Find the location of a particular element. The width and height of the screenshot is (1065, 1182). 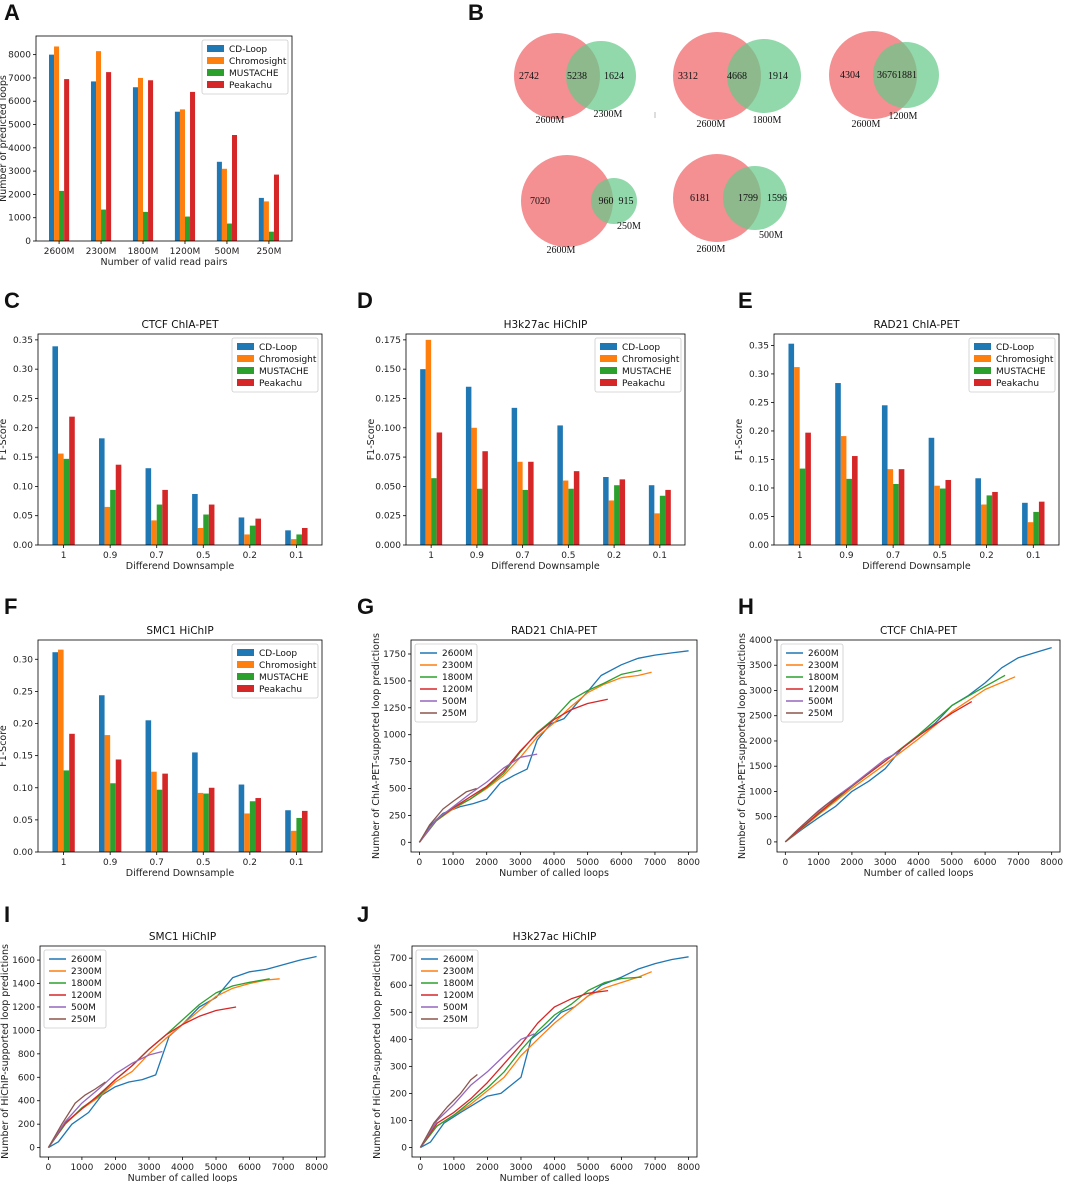

panel-i-y-tick-label: 600 is located at coordinates (26, 1078).